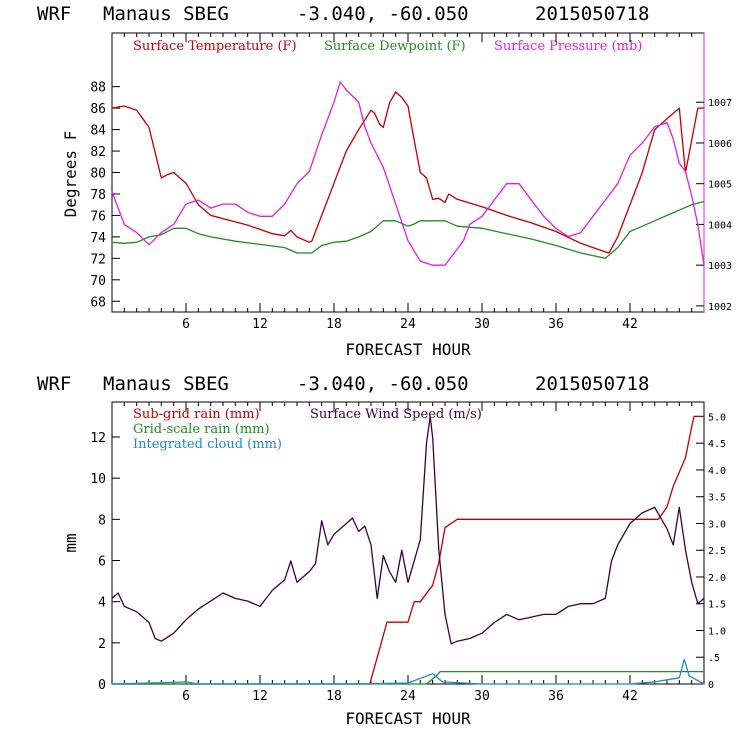  What do you see at coordinates (98, 479) in the screenshot?
I see `panel2-ytick-label: 10` at bounding box center [98, 479].